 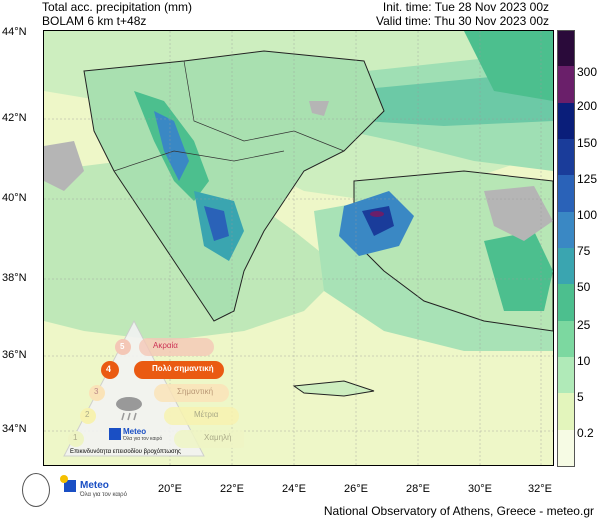 I want to click on no-data-italy, so click(x=64, y=166).